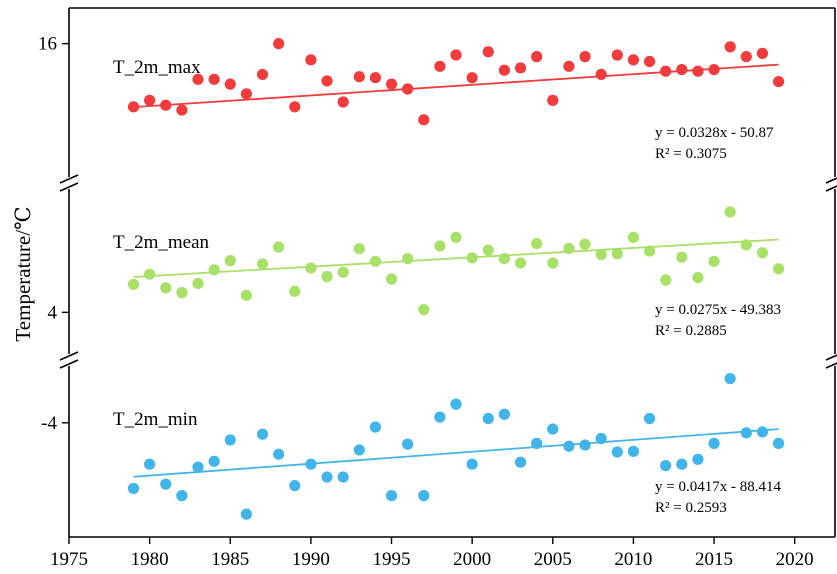 The width and height of the screenshot is (837, 574). I want to click on x-tick-label: 2020, so click(795, 559).